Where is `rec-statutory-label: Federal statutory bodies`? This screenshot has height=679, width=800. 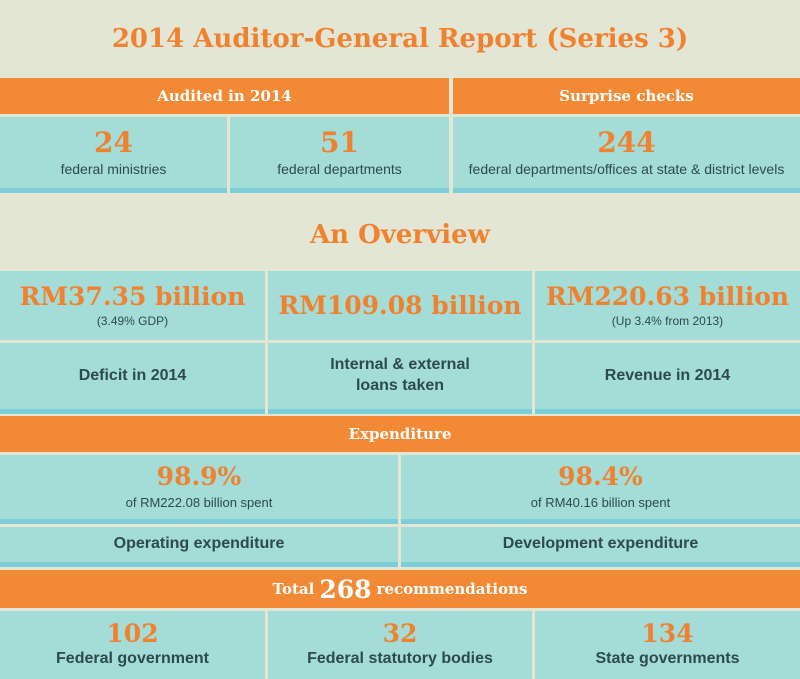
rec-statutory-label: Federal statutory bodies is located at coordinates (400, 658).